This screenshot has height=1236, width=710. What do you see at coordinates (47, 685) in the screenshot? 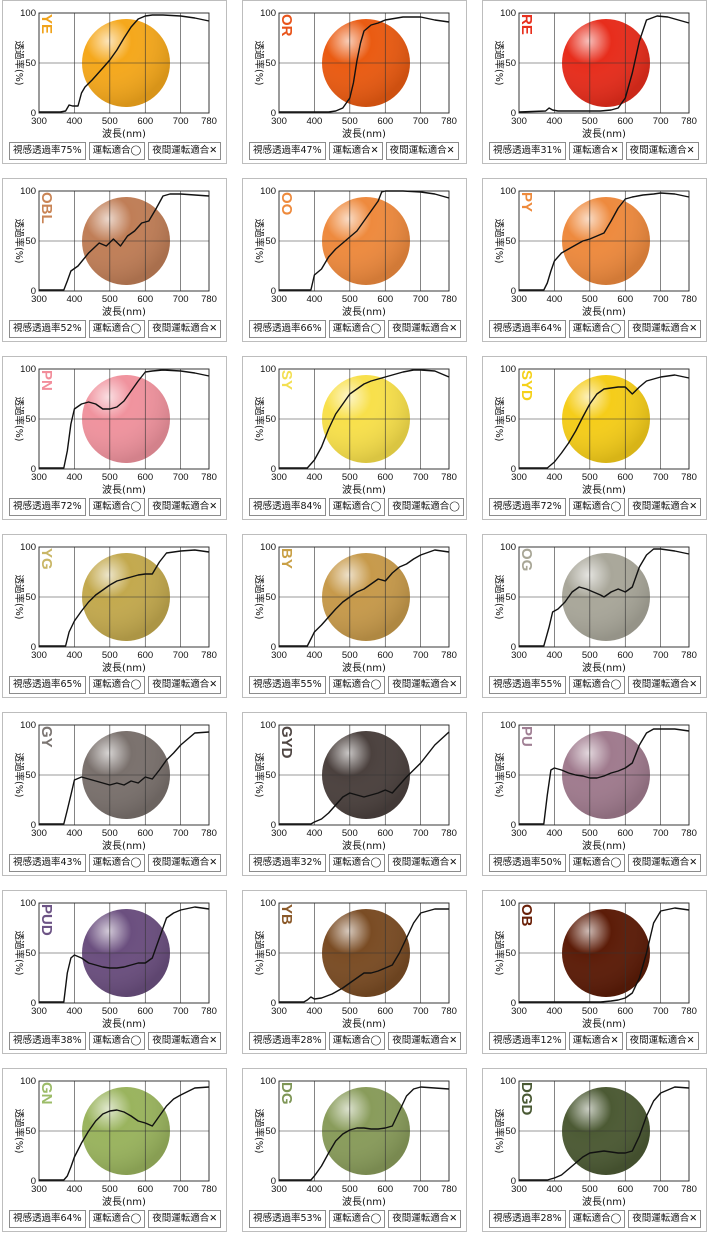
I see `luminous-transmittance-label: 視感透過率65%` at bounding box center [47, 685].